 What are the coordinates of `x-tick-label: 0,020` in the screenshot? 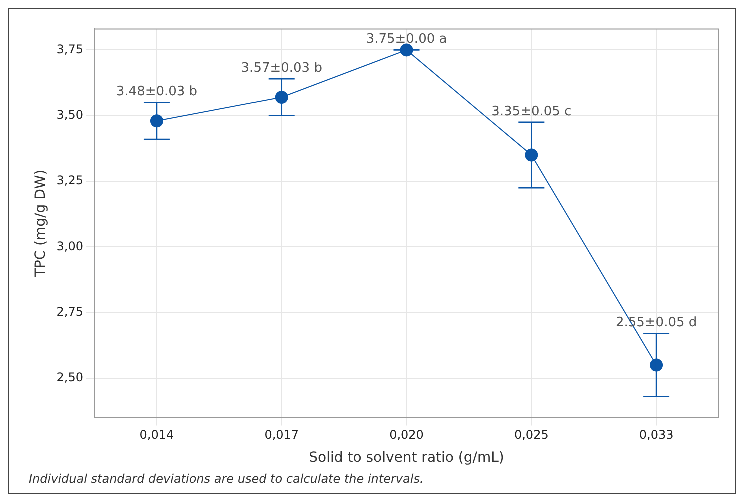 It's located at (407, 435).